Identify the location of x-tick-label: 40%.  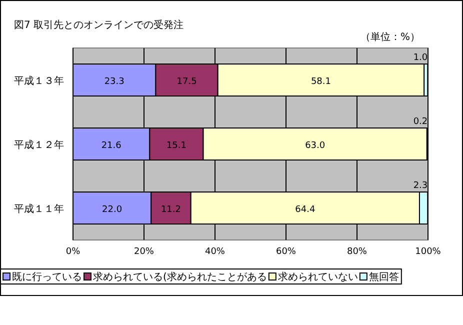
(215, 252).